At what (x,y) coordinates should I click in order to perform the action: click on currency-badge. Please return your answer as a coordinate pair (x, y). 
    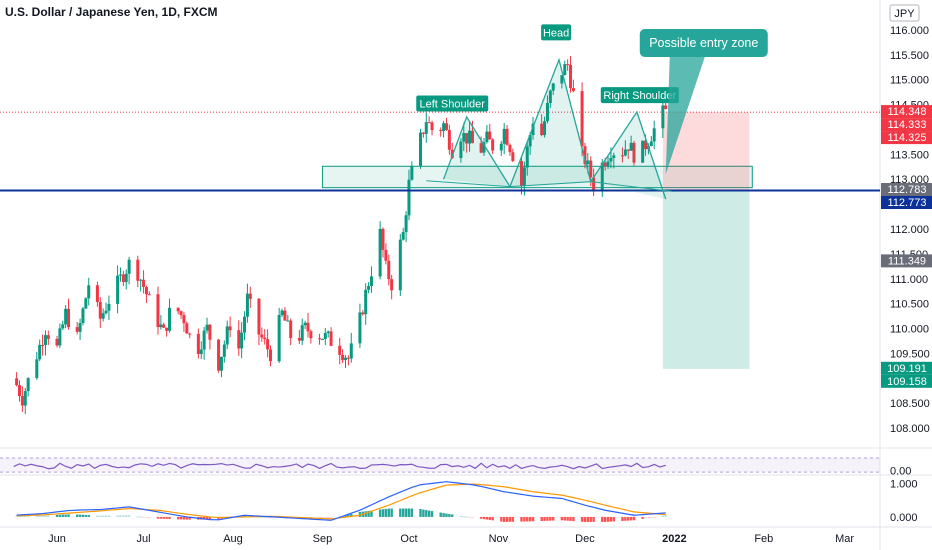
    Looking at the image, I should click on (904, 13).